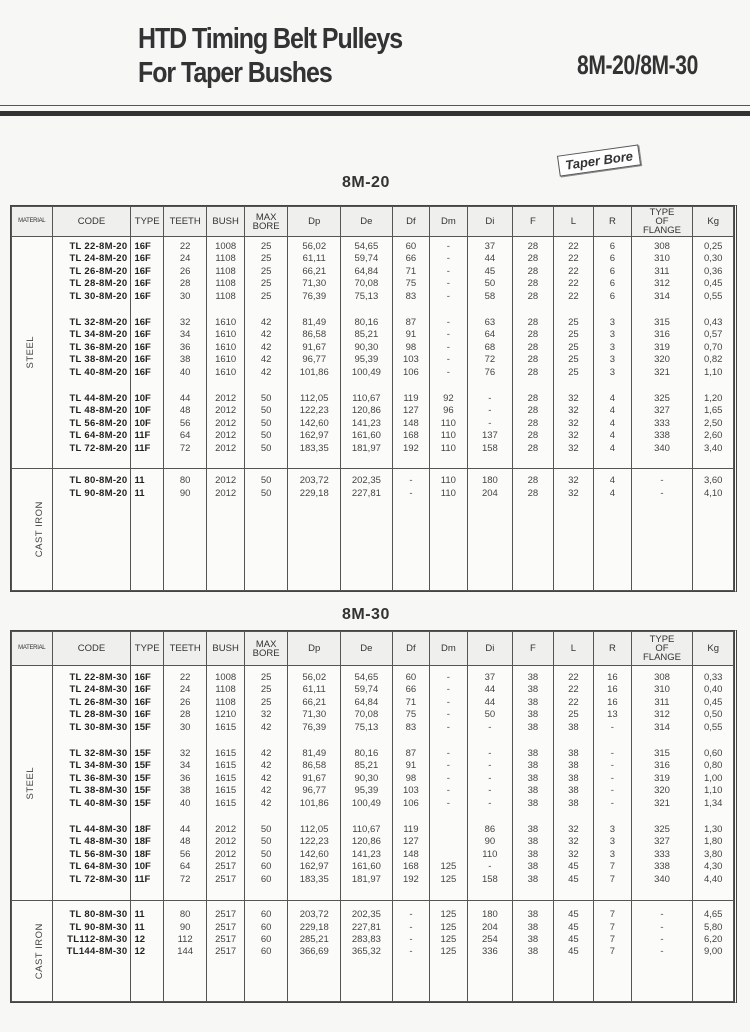 This screenshot has height=1032, width=750. What do you see at coordinates (185, 272) in the screenshot?
I see `cell-teeth: 26` at bounding box center [185, 272].